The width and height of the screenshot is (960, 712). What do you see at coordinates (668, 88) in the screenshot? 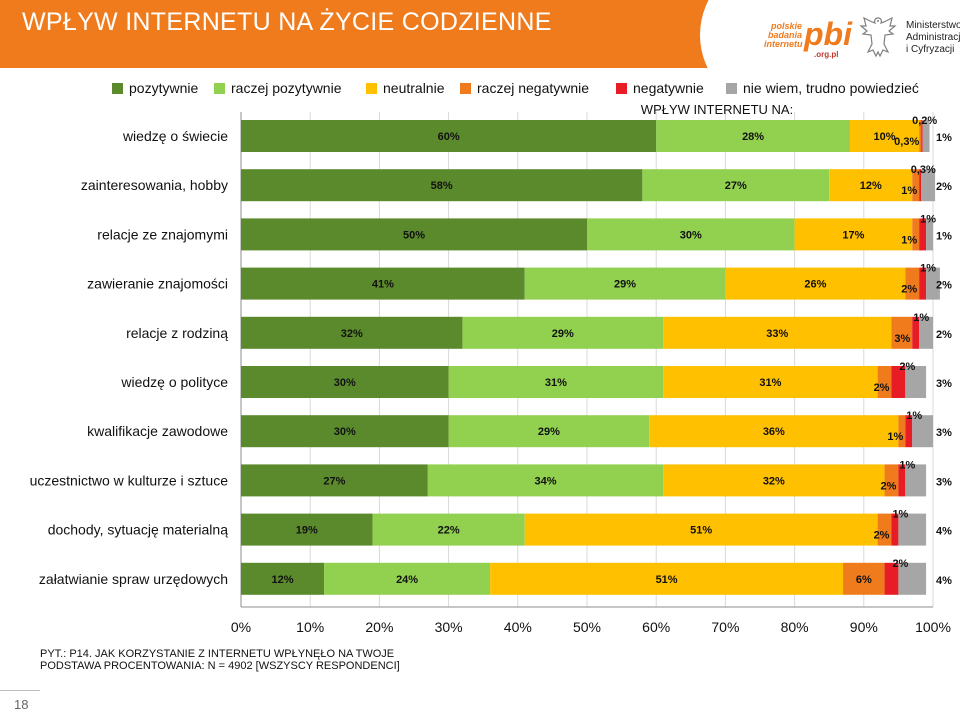
I see `legend-label: negatywnie` at bounding box center [668, 88].